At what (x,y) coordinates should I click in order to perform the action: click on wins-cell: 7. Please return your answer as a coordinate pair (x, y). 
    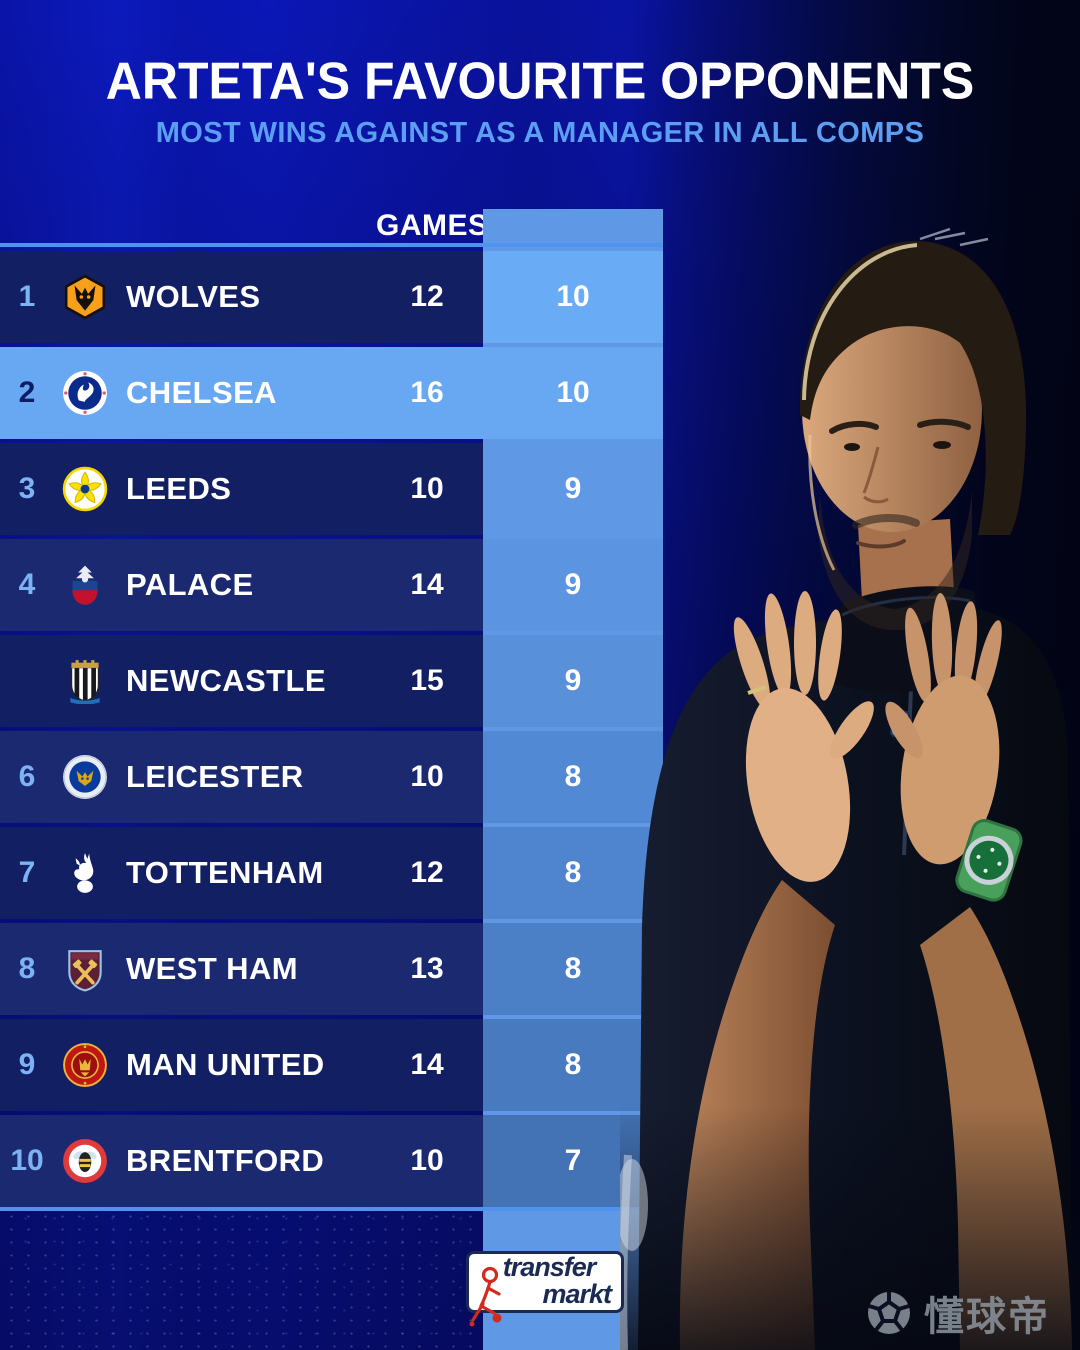
    Looking at the image, I should click on (573, 1161).